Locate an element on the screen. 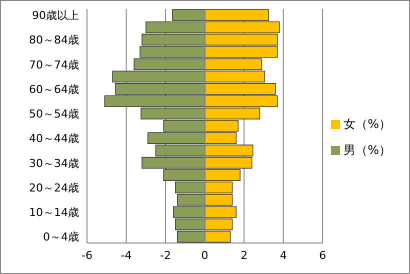 This screenshot has width=410, height=274. x-tick-label: 6 is located at coordinates (322, 255).